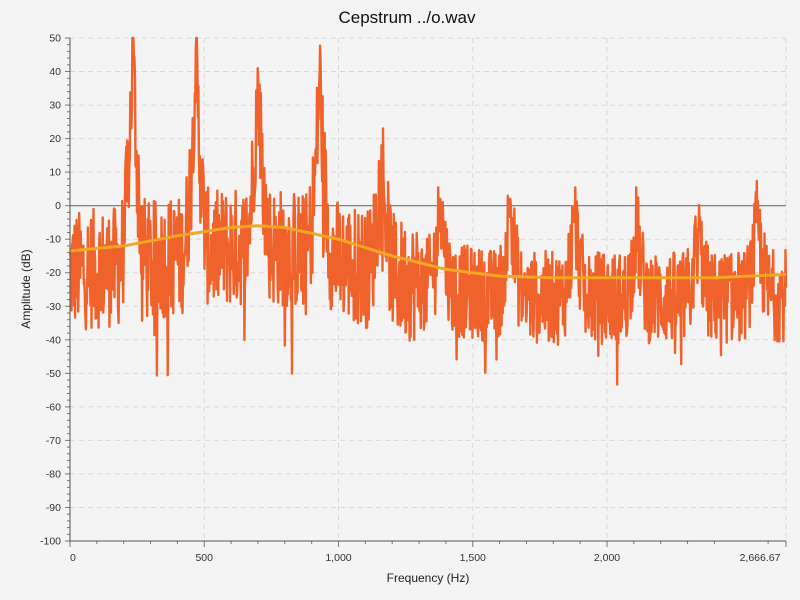 This screenshot has width=800, height=600. What do you see at coordinates (428, 252) in the screenshot?
I see `series-smoothed-line` at bounding box center [428, 252].